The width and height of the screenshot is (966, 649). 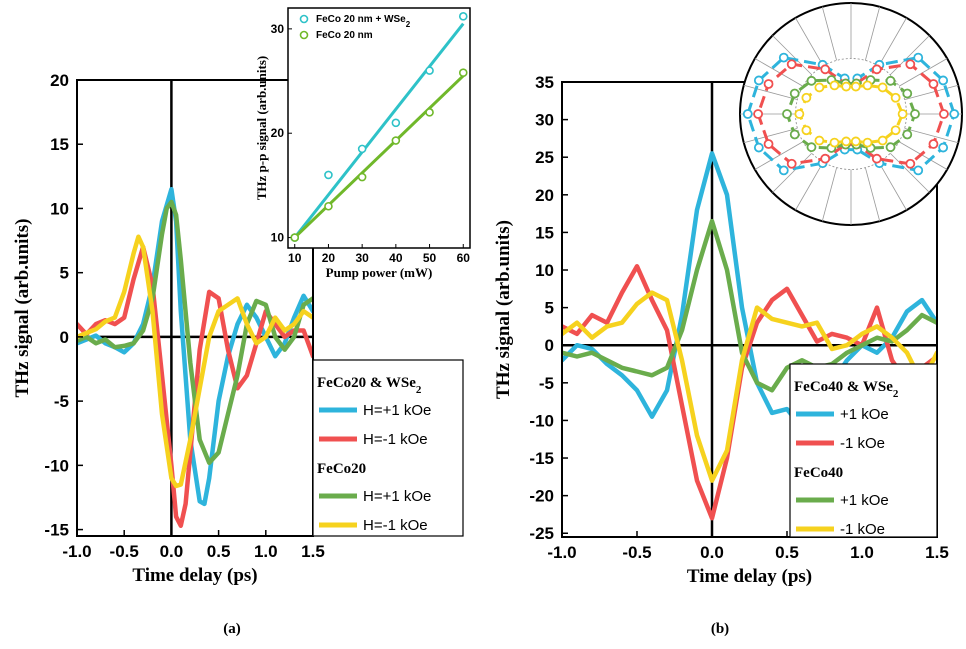 I want to click on y-axis-title: THz signal (arb.units), so click(x=503, y=309).